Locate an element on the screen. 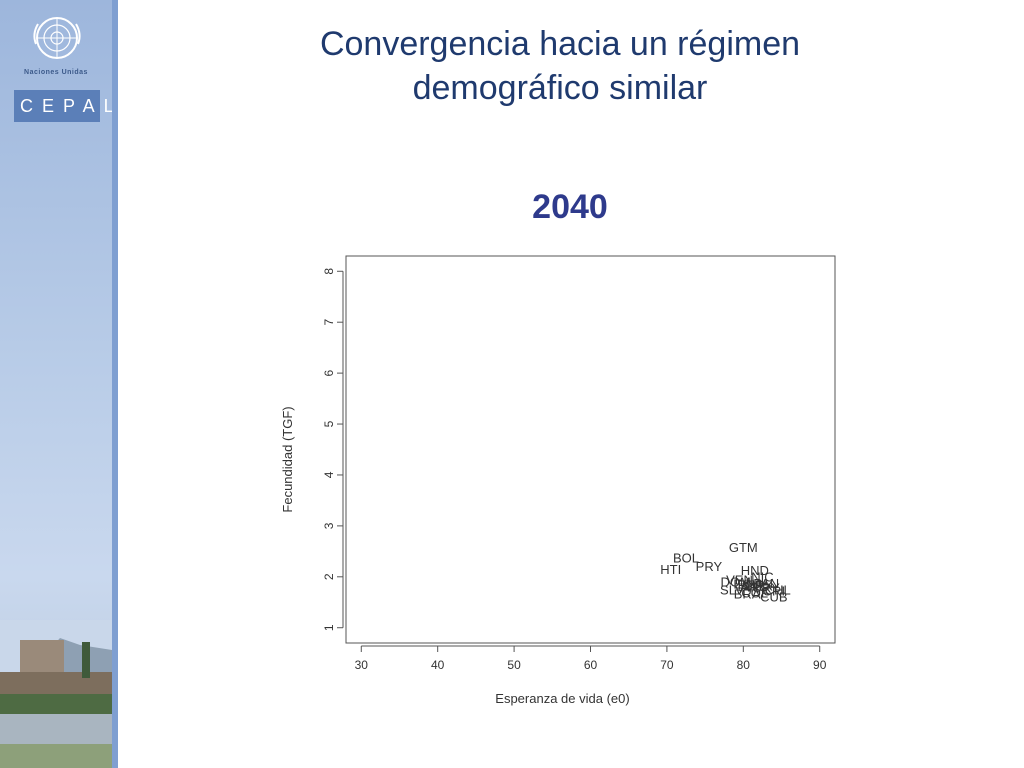 Image resolution: width=1024 pixels, height=768 pixels. point-label-chl: CHL is located at coordinates (778, 589).